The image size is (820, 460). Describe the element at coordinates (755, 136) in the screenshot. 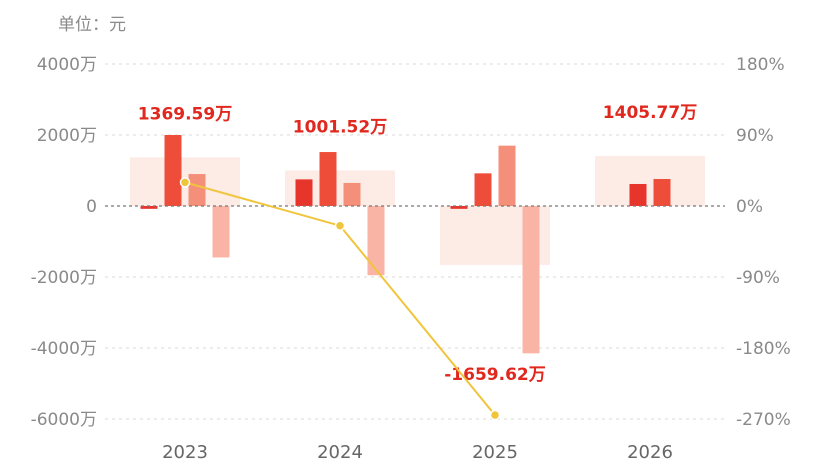

I see `right-tick-label: 90%` at that location.